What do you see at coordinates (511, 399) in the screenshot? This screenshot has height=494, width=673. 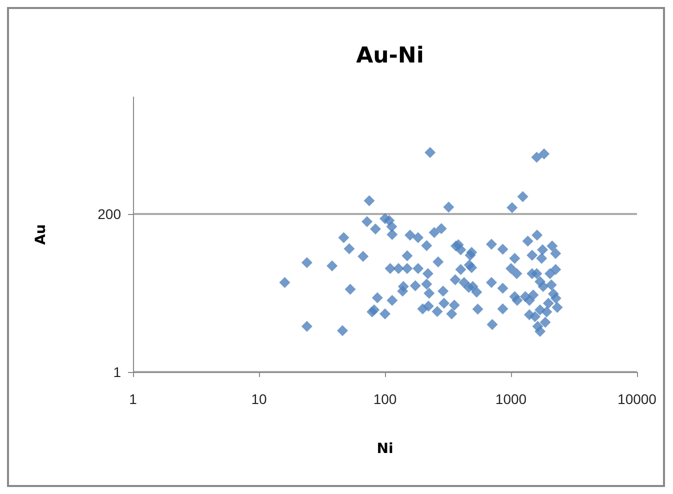 I see `x-tick-label: 1000` at bounding box center [511, 399].